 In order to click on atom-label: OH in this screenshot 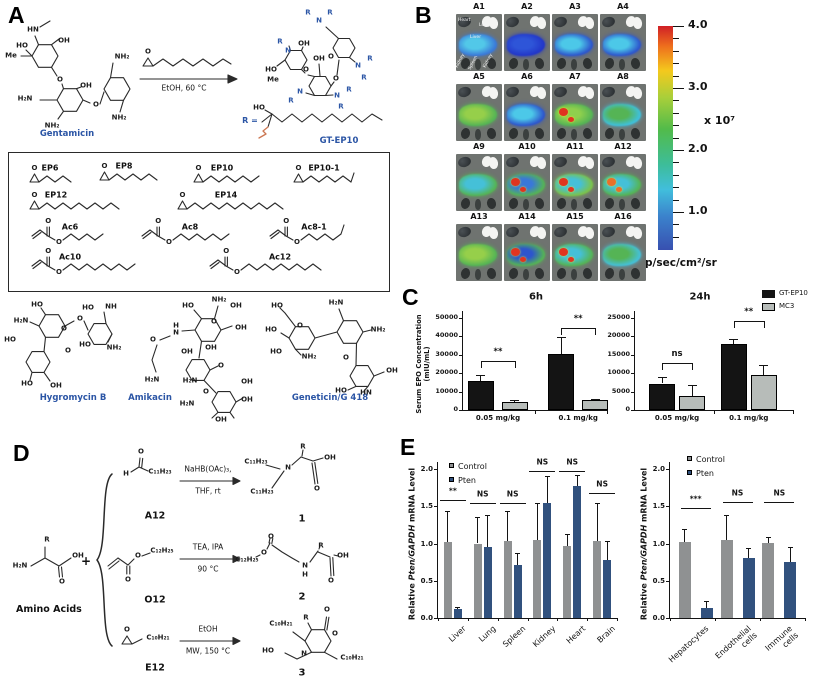, I will do `click(221, 419)`.